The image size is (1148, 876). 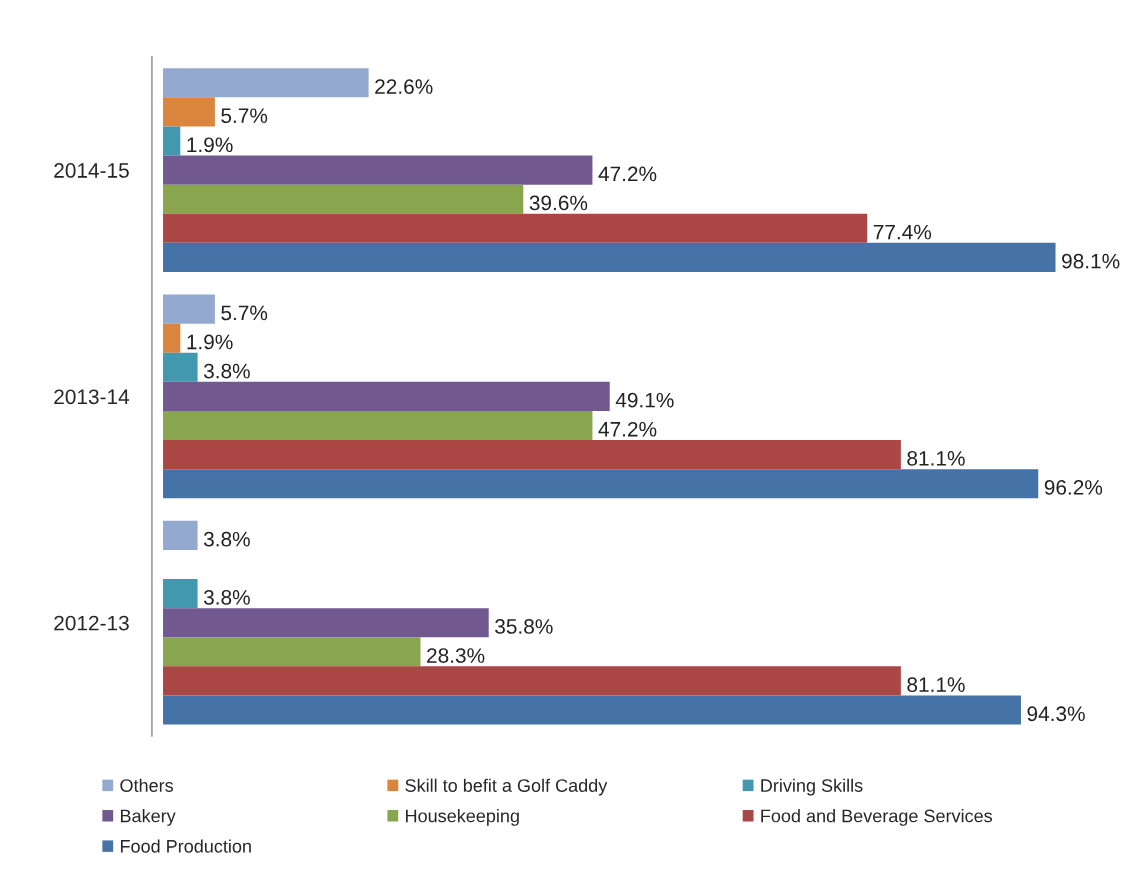 I want to click on legend-label: Food and Beverage Services, so click(x=877, y=817).